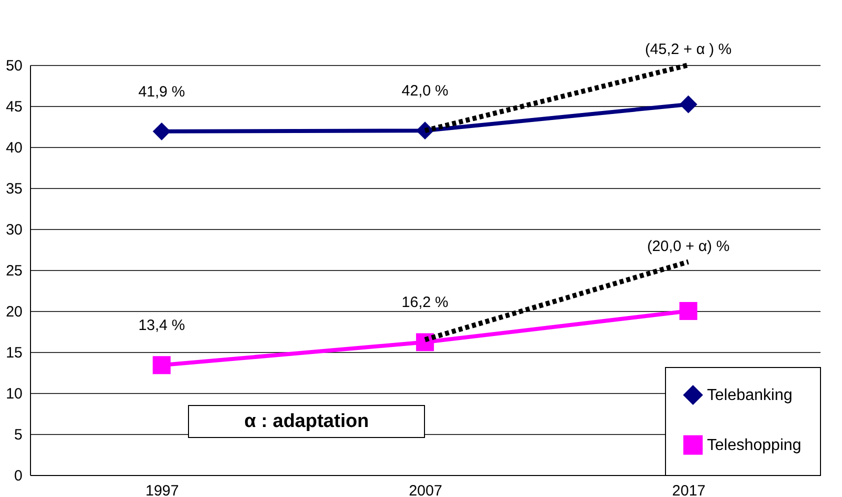 The width and height of the screenshot is (842, 497). What do you see at coordinates (14, 394) in the screenshot?
I see `y-tick-label: 10` at bounding box center [14, 394].